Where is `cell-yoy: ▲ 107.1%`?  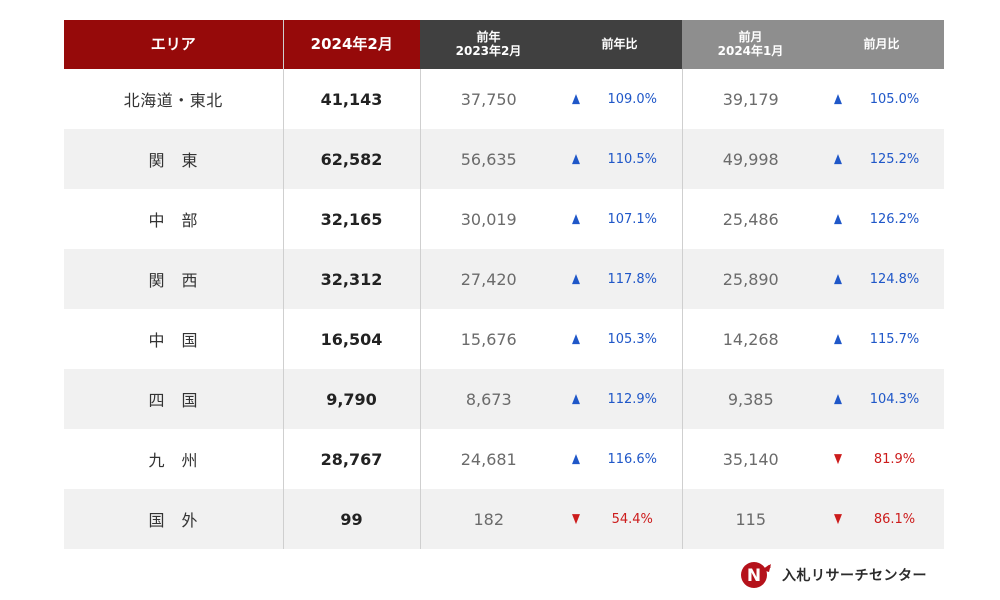 cell-yoy: ▲ 107.1% is located at coordinates (620, 219).